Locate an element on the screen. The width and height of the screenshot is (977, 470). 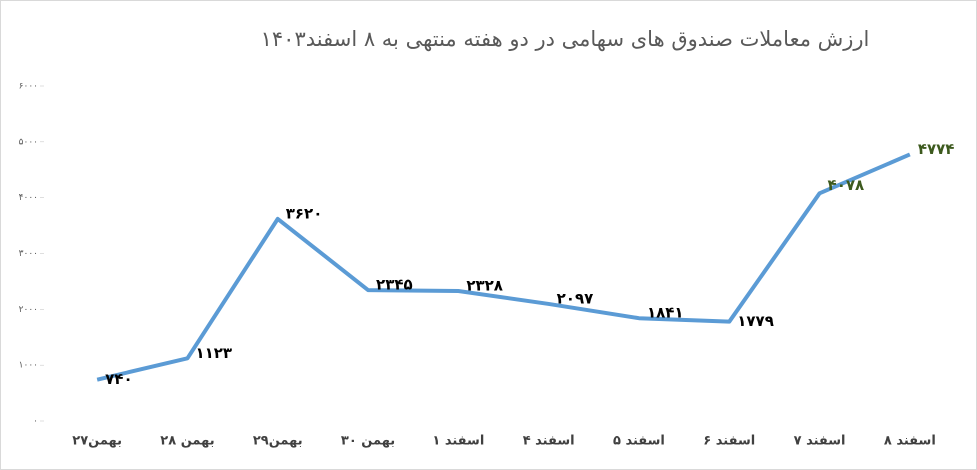
x-tick-label: ۴ اسفند is located at coordinates (549, 441).